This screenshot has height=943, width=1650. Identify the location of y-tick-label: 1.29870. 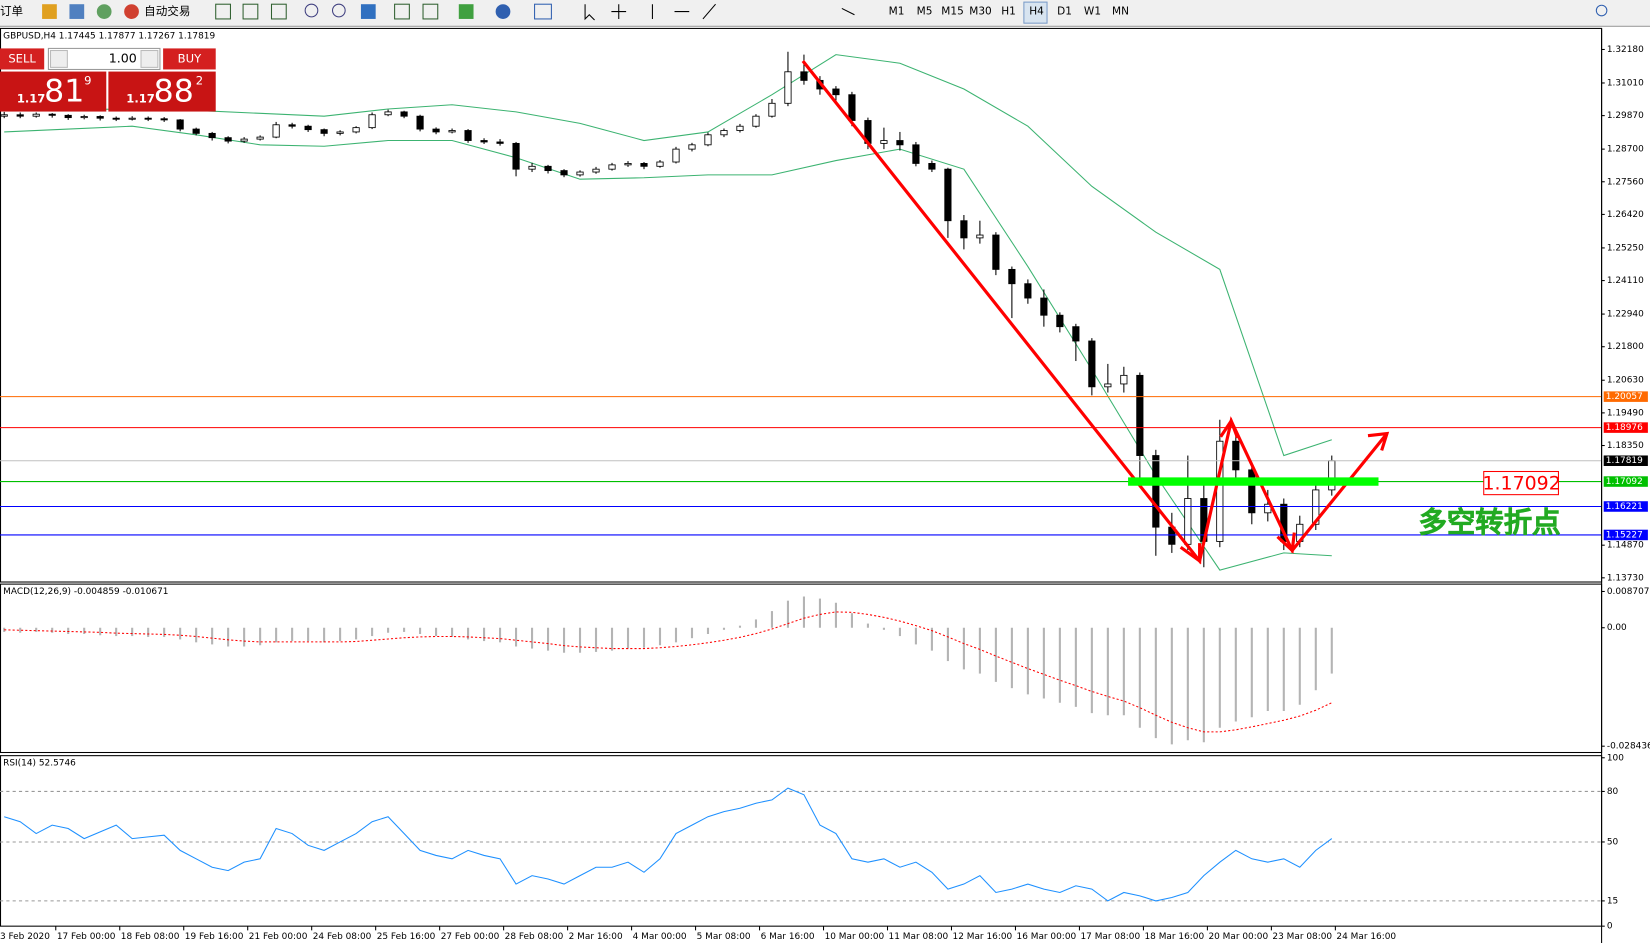
(1625, 116).